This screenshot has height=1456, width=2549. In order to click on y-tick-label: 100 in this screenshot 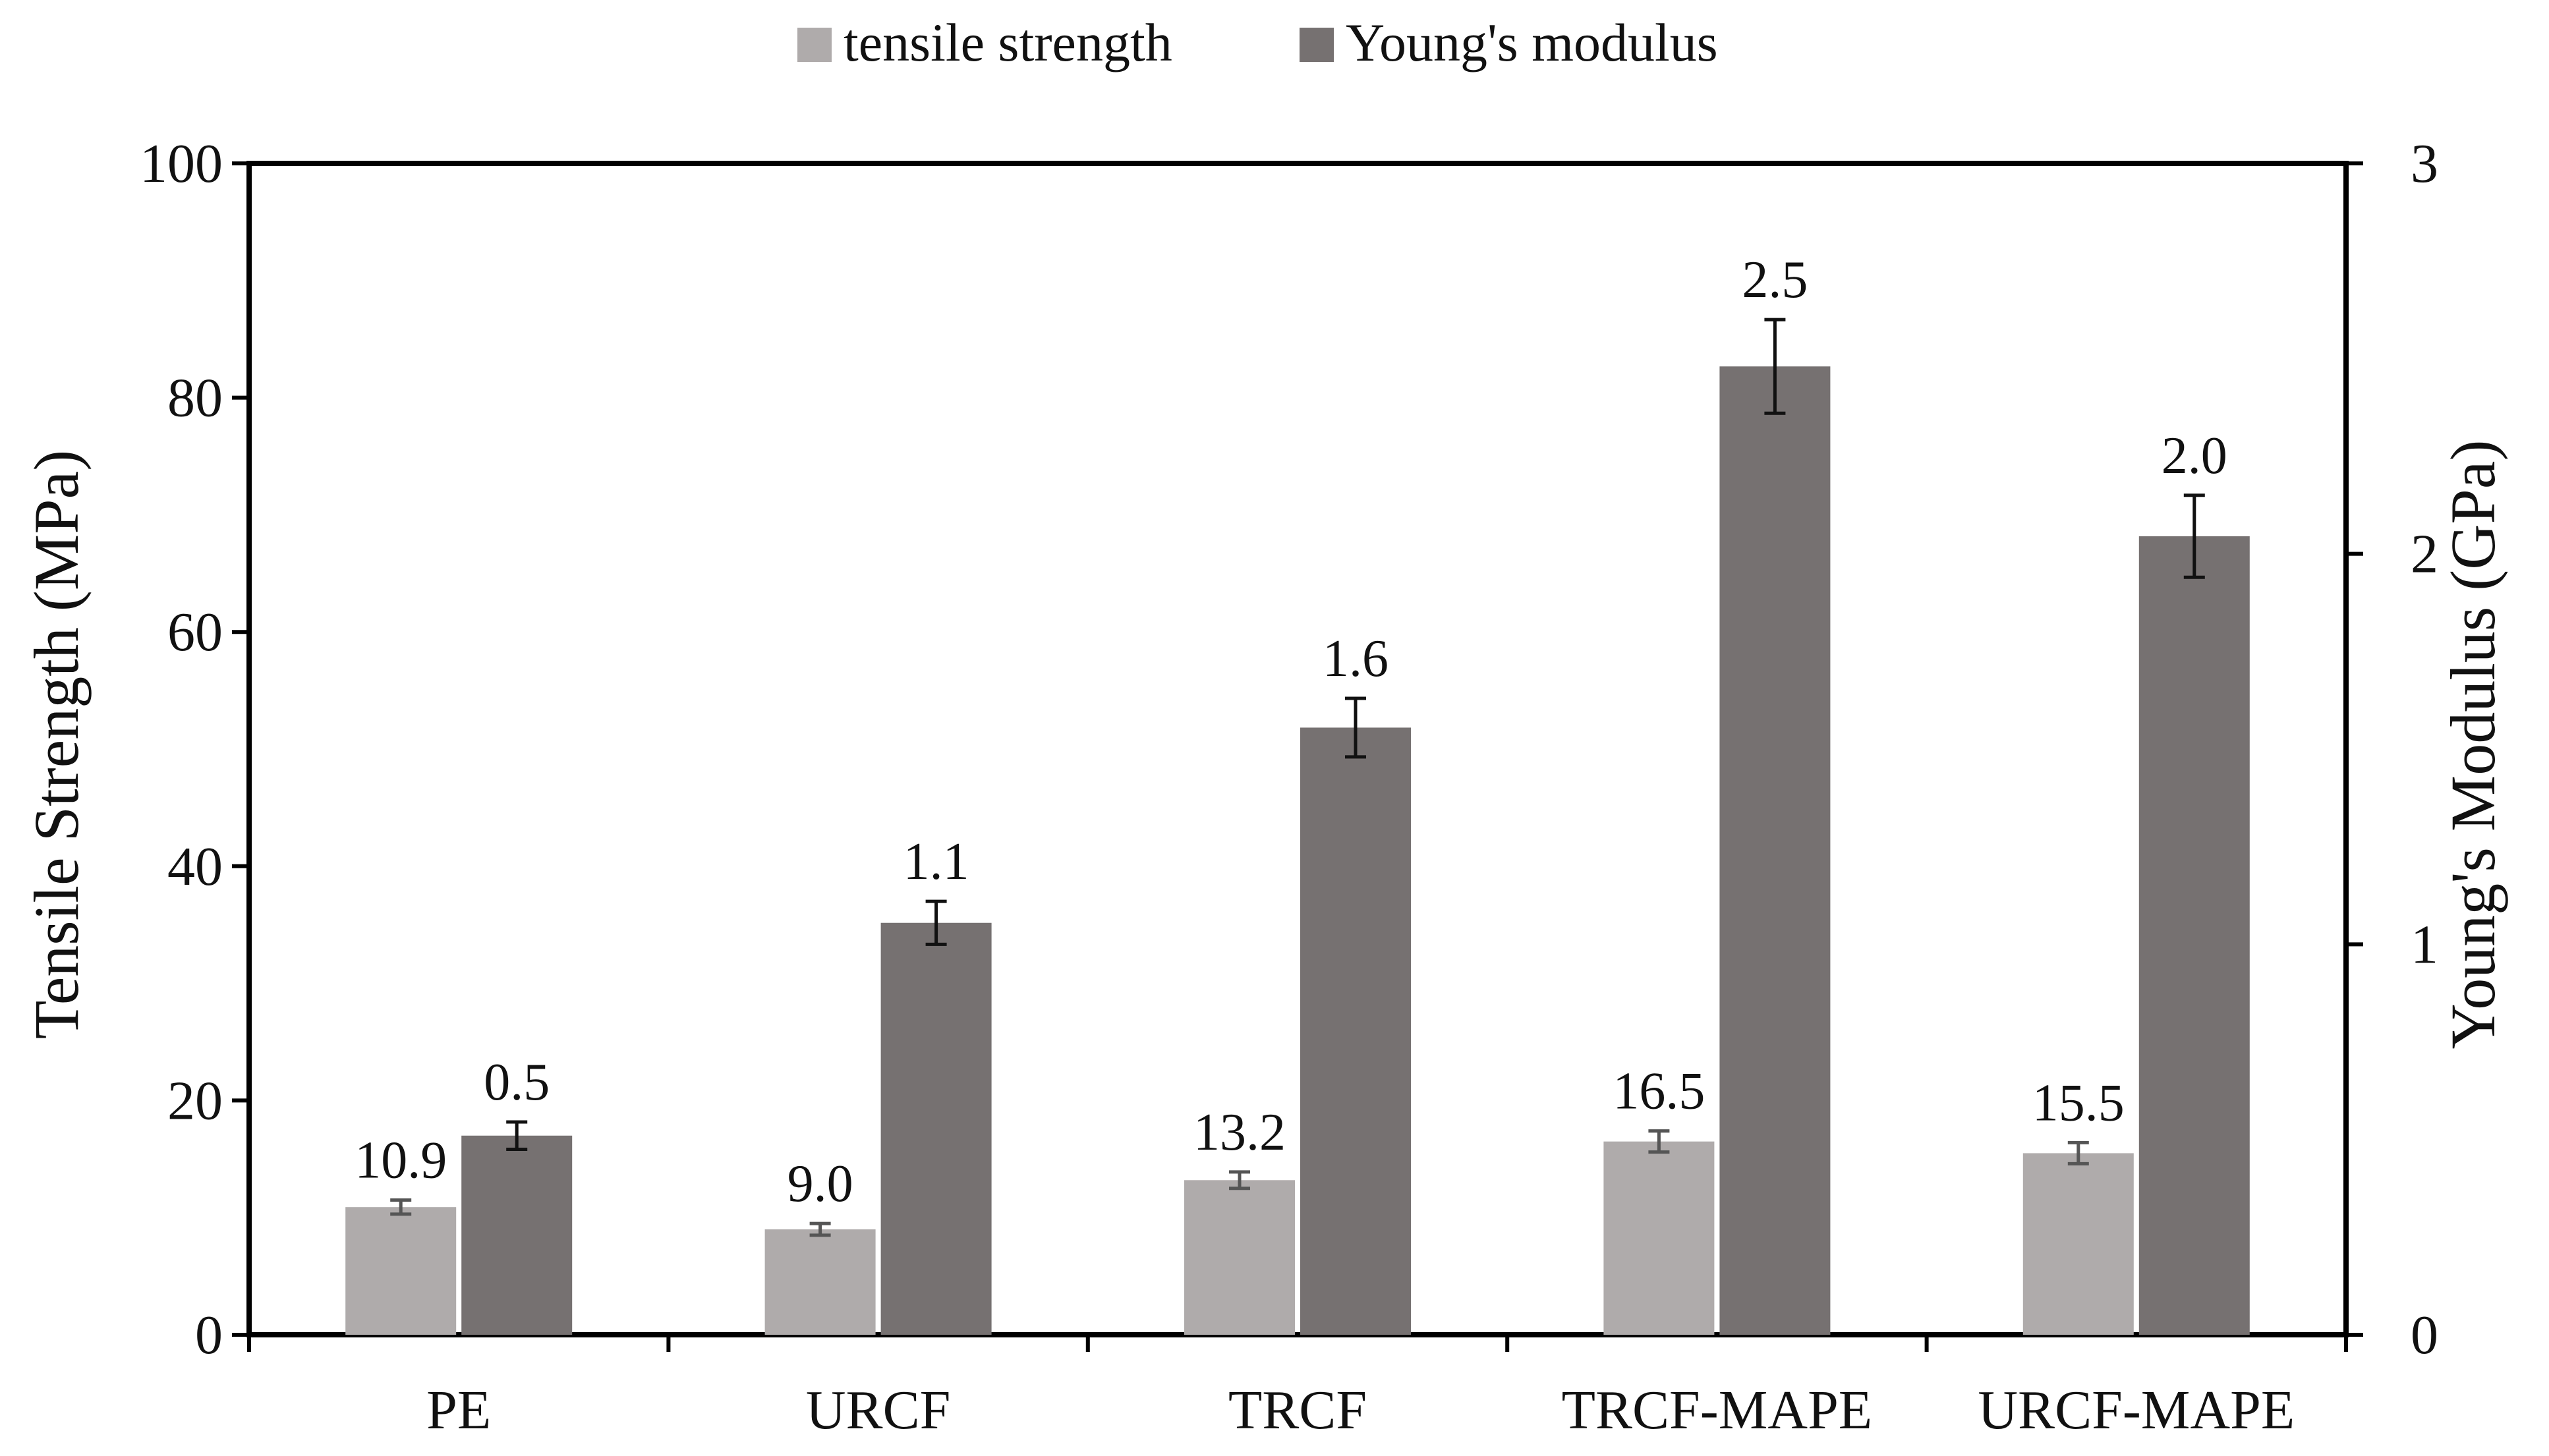, I will do `click(182, 163)`.